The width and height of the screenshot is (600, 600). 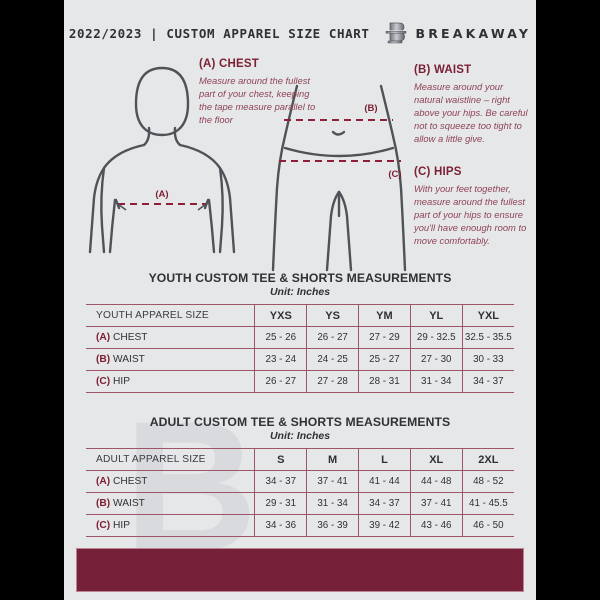 I want to click on youth-hip-yxl: 34 - 37, so click(x=487, y=381).